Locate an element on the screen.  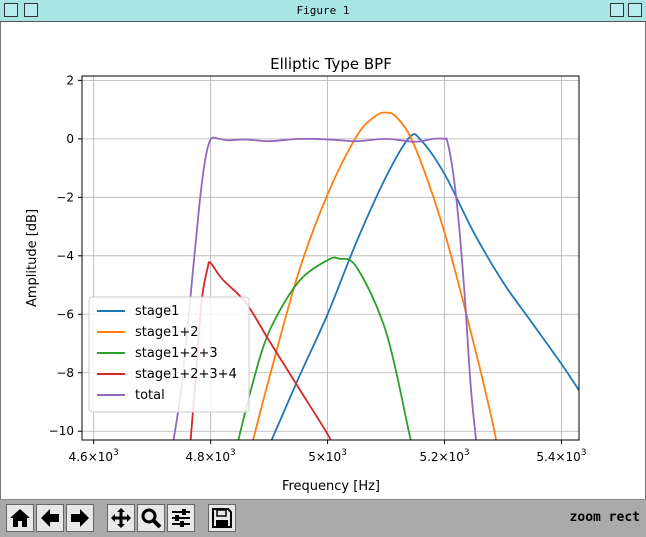
zoom-icon is located at coordinates (151, 518).